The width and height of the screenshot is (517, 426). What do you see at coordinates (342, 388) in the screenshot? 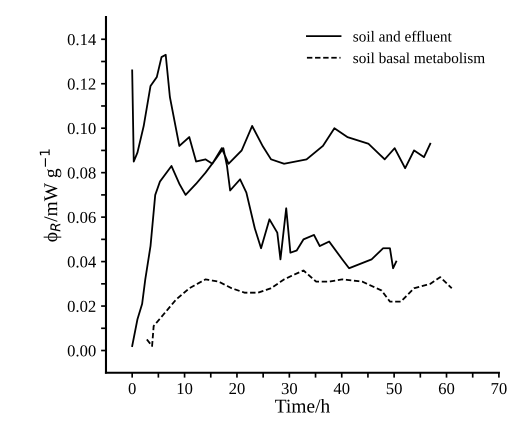
I see `x-tick-label: 40` at bounding box center [342, 388].